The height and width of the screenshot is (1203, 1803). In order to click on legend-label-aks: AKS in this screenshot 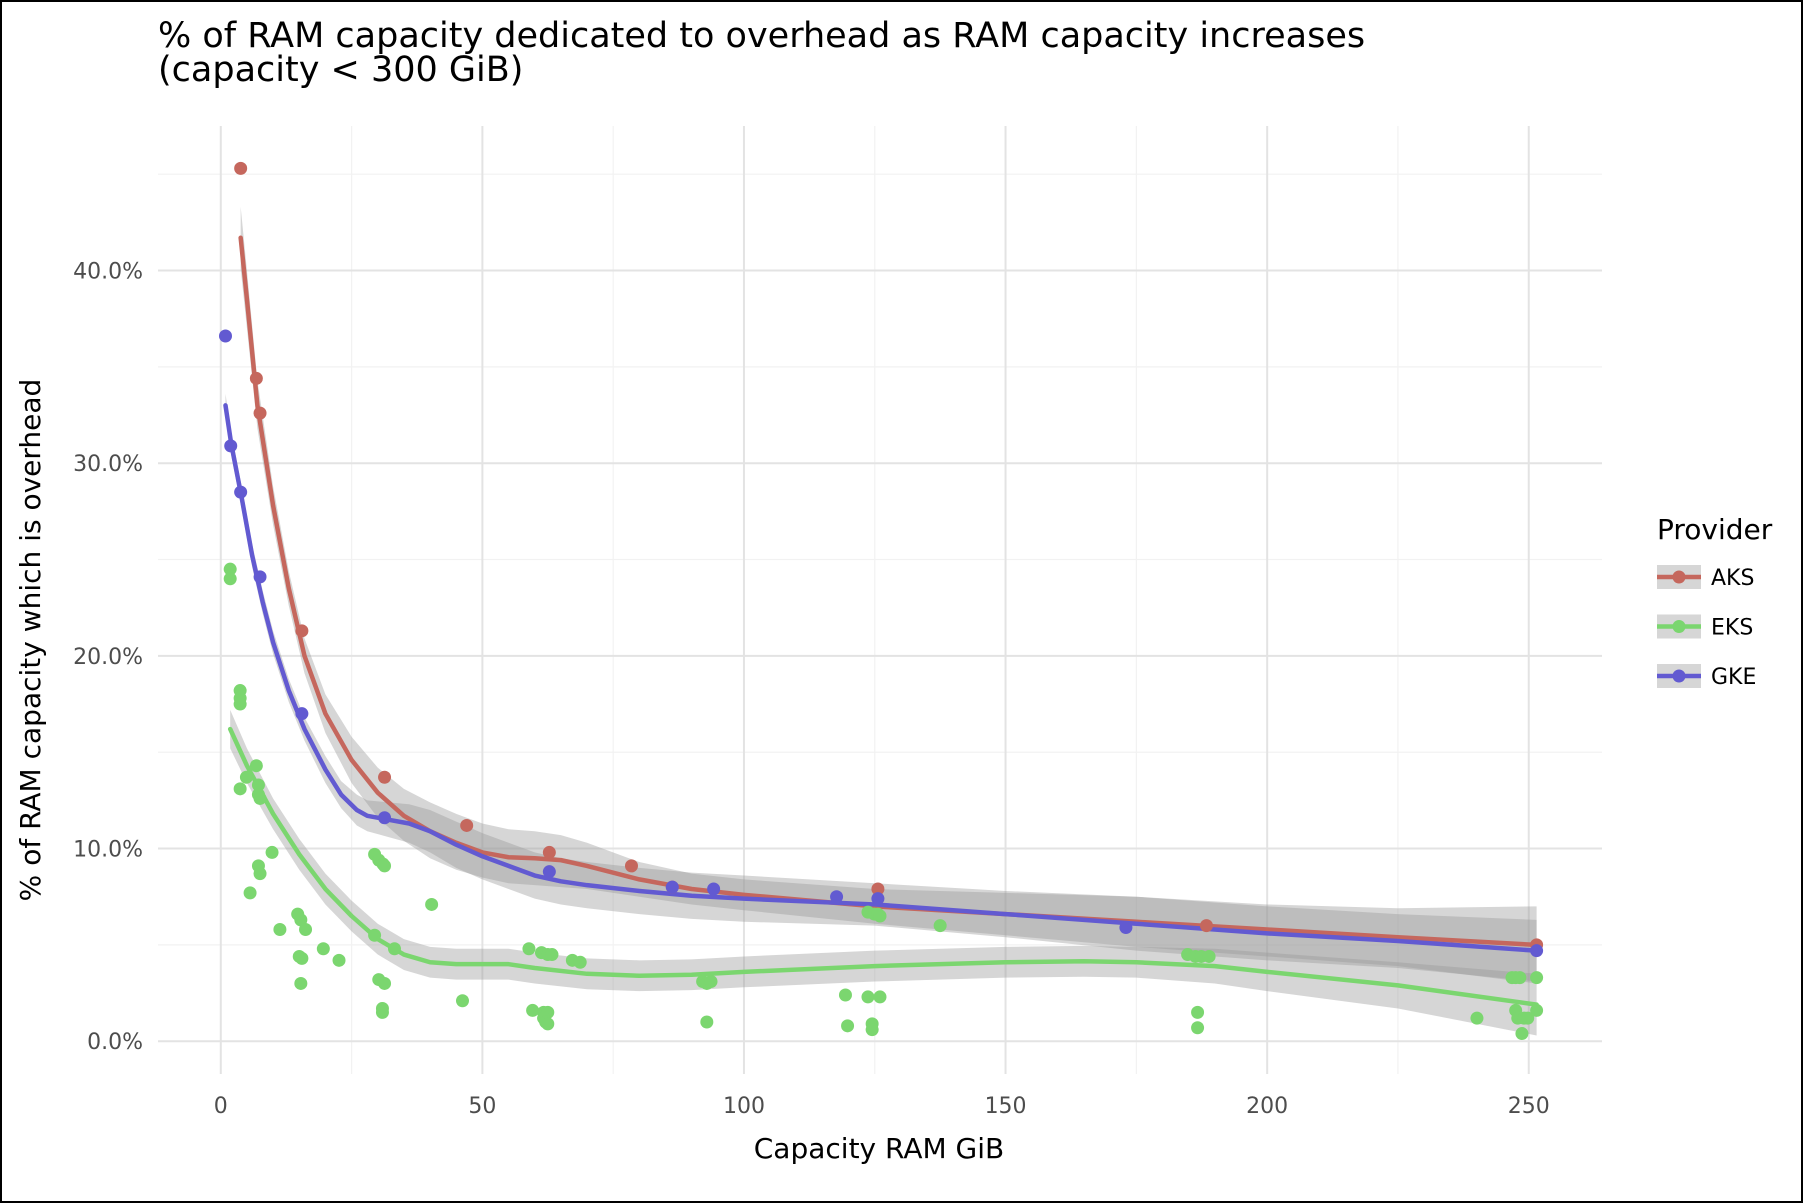, I will do `click(1732, 578)`.